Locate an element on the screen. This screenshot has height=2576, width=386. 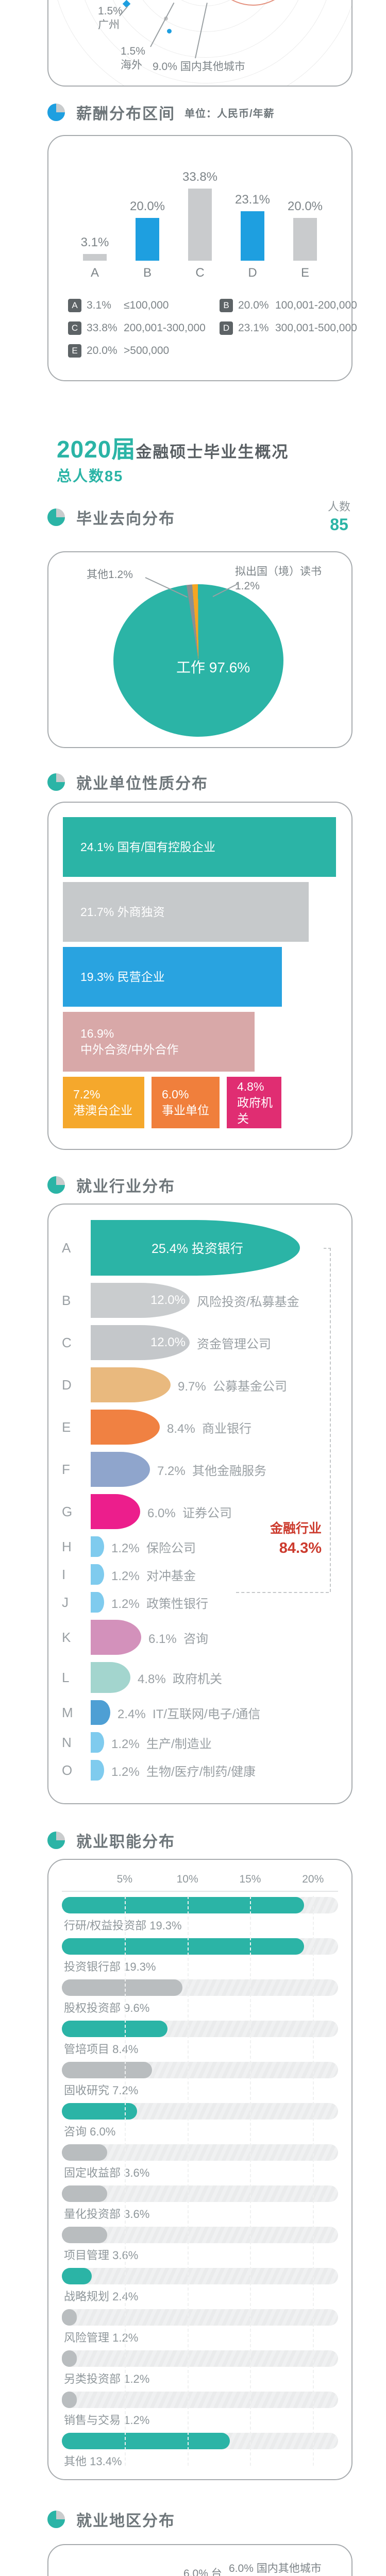
function-bar-label: 咨询 6.0% is located at coordinates (90, 2132).